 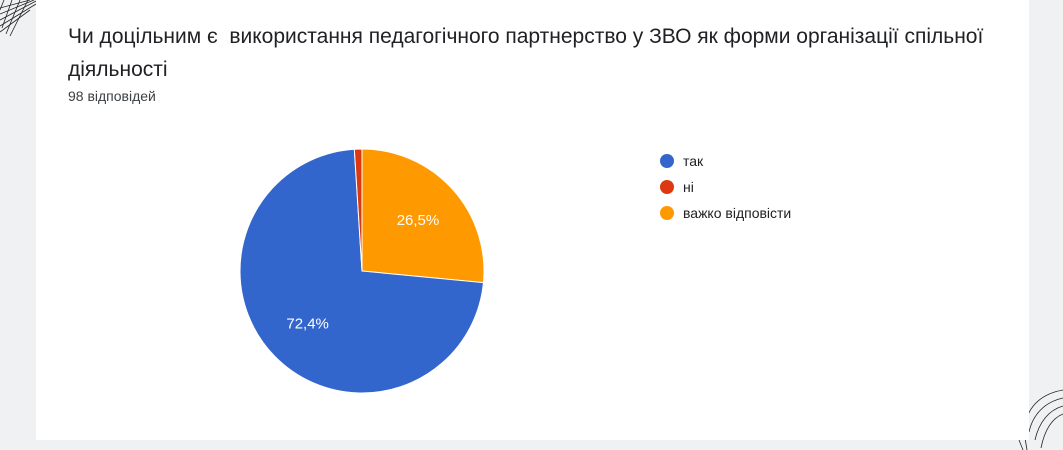 What do you see at coordinates (693, 161) in the screenshot?
I see `legend-label: так` at bounding box center [693, 161].